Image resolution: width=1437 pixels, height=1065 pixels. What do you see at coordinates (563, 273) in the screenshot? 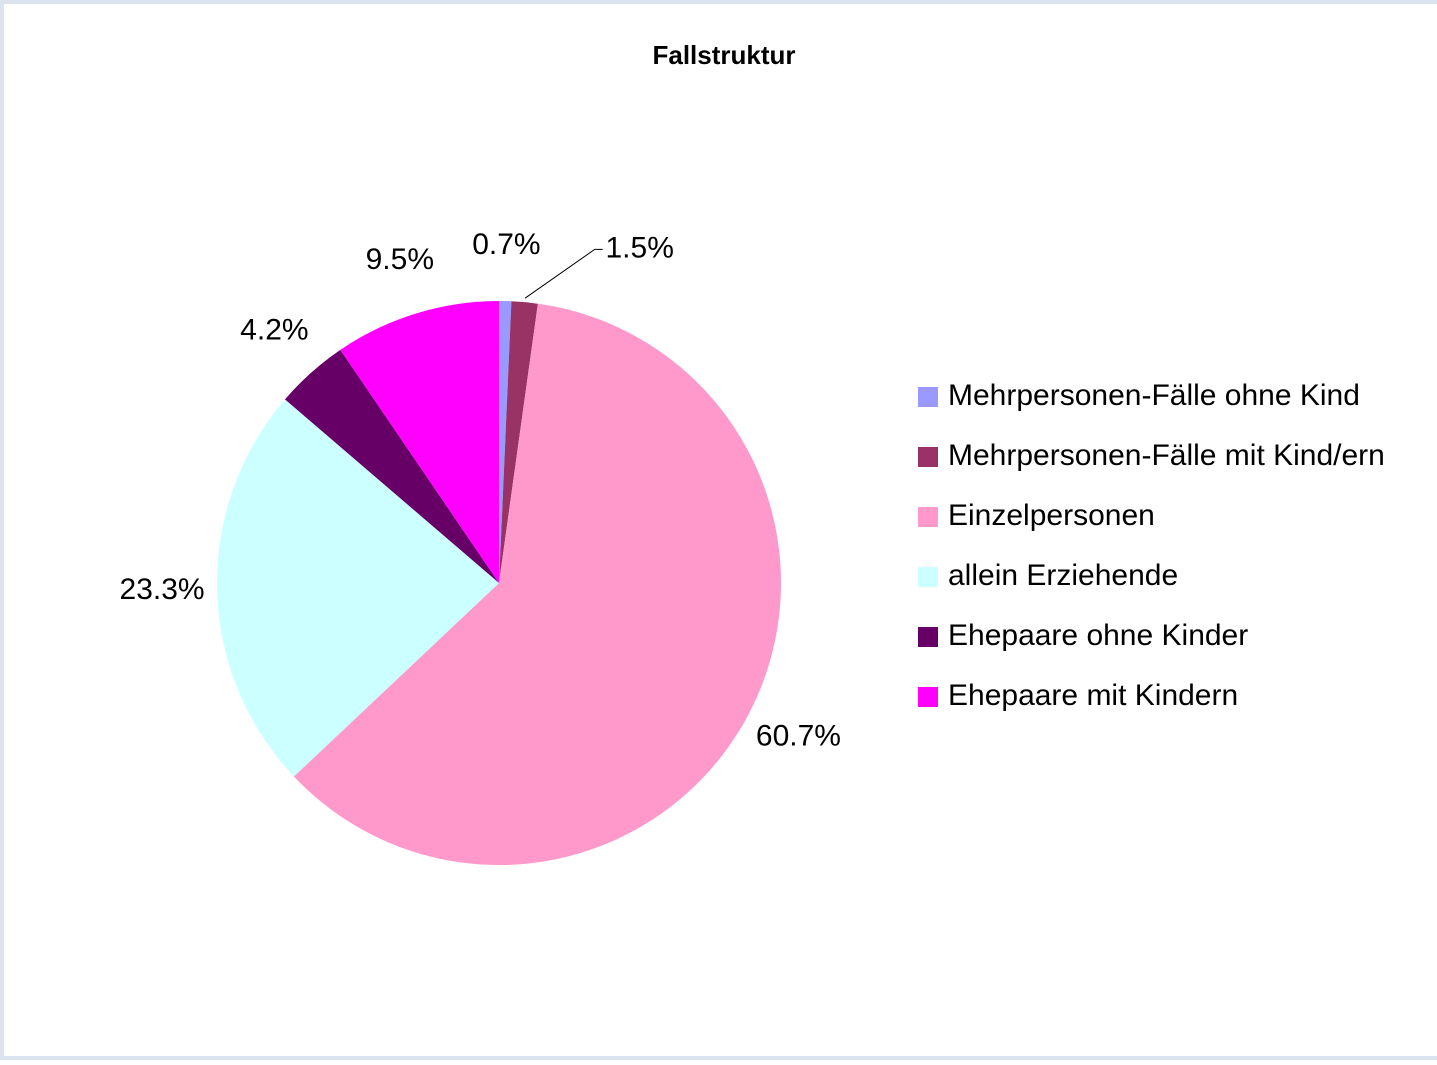
I see `leader-line` at bounding box center [563, 273].